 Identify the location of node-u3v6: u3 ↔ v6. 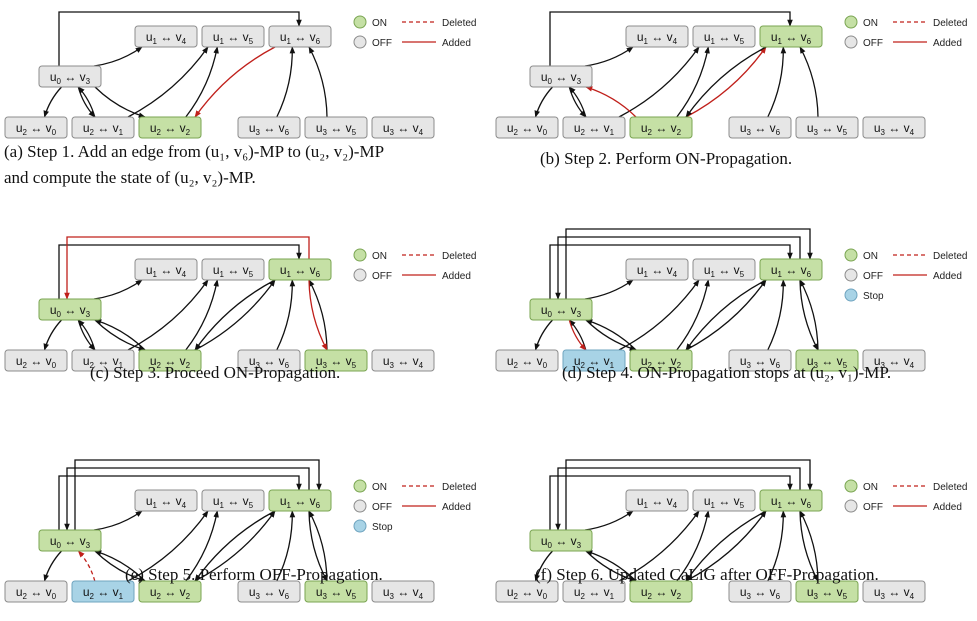
(760, 360).